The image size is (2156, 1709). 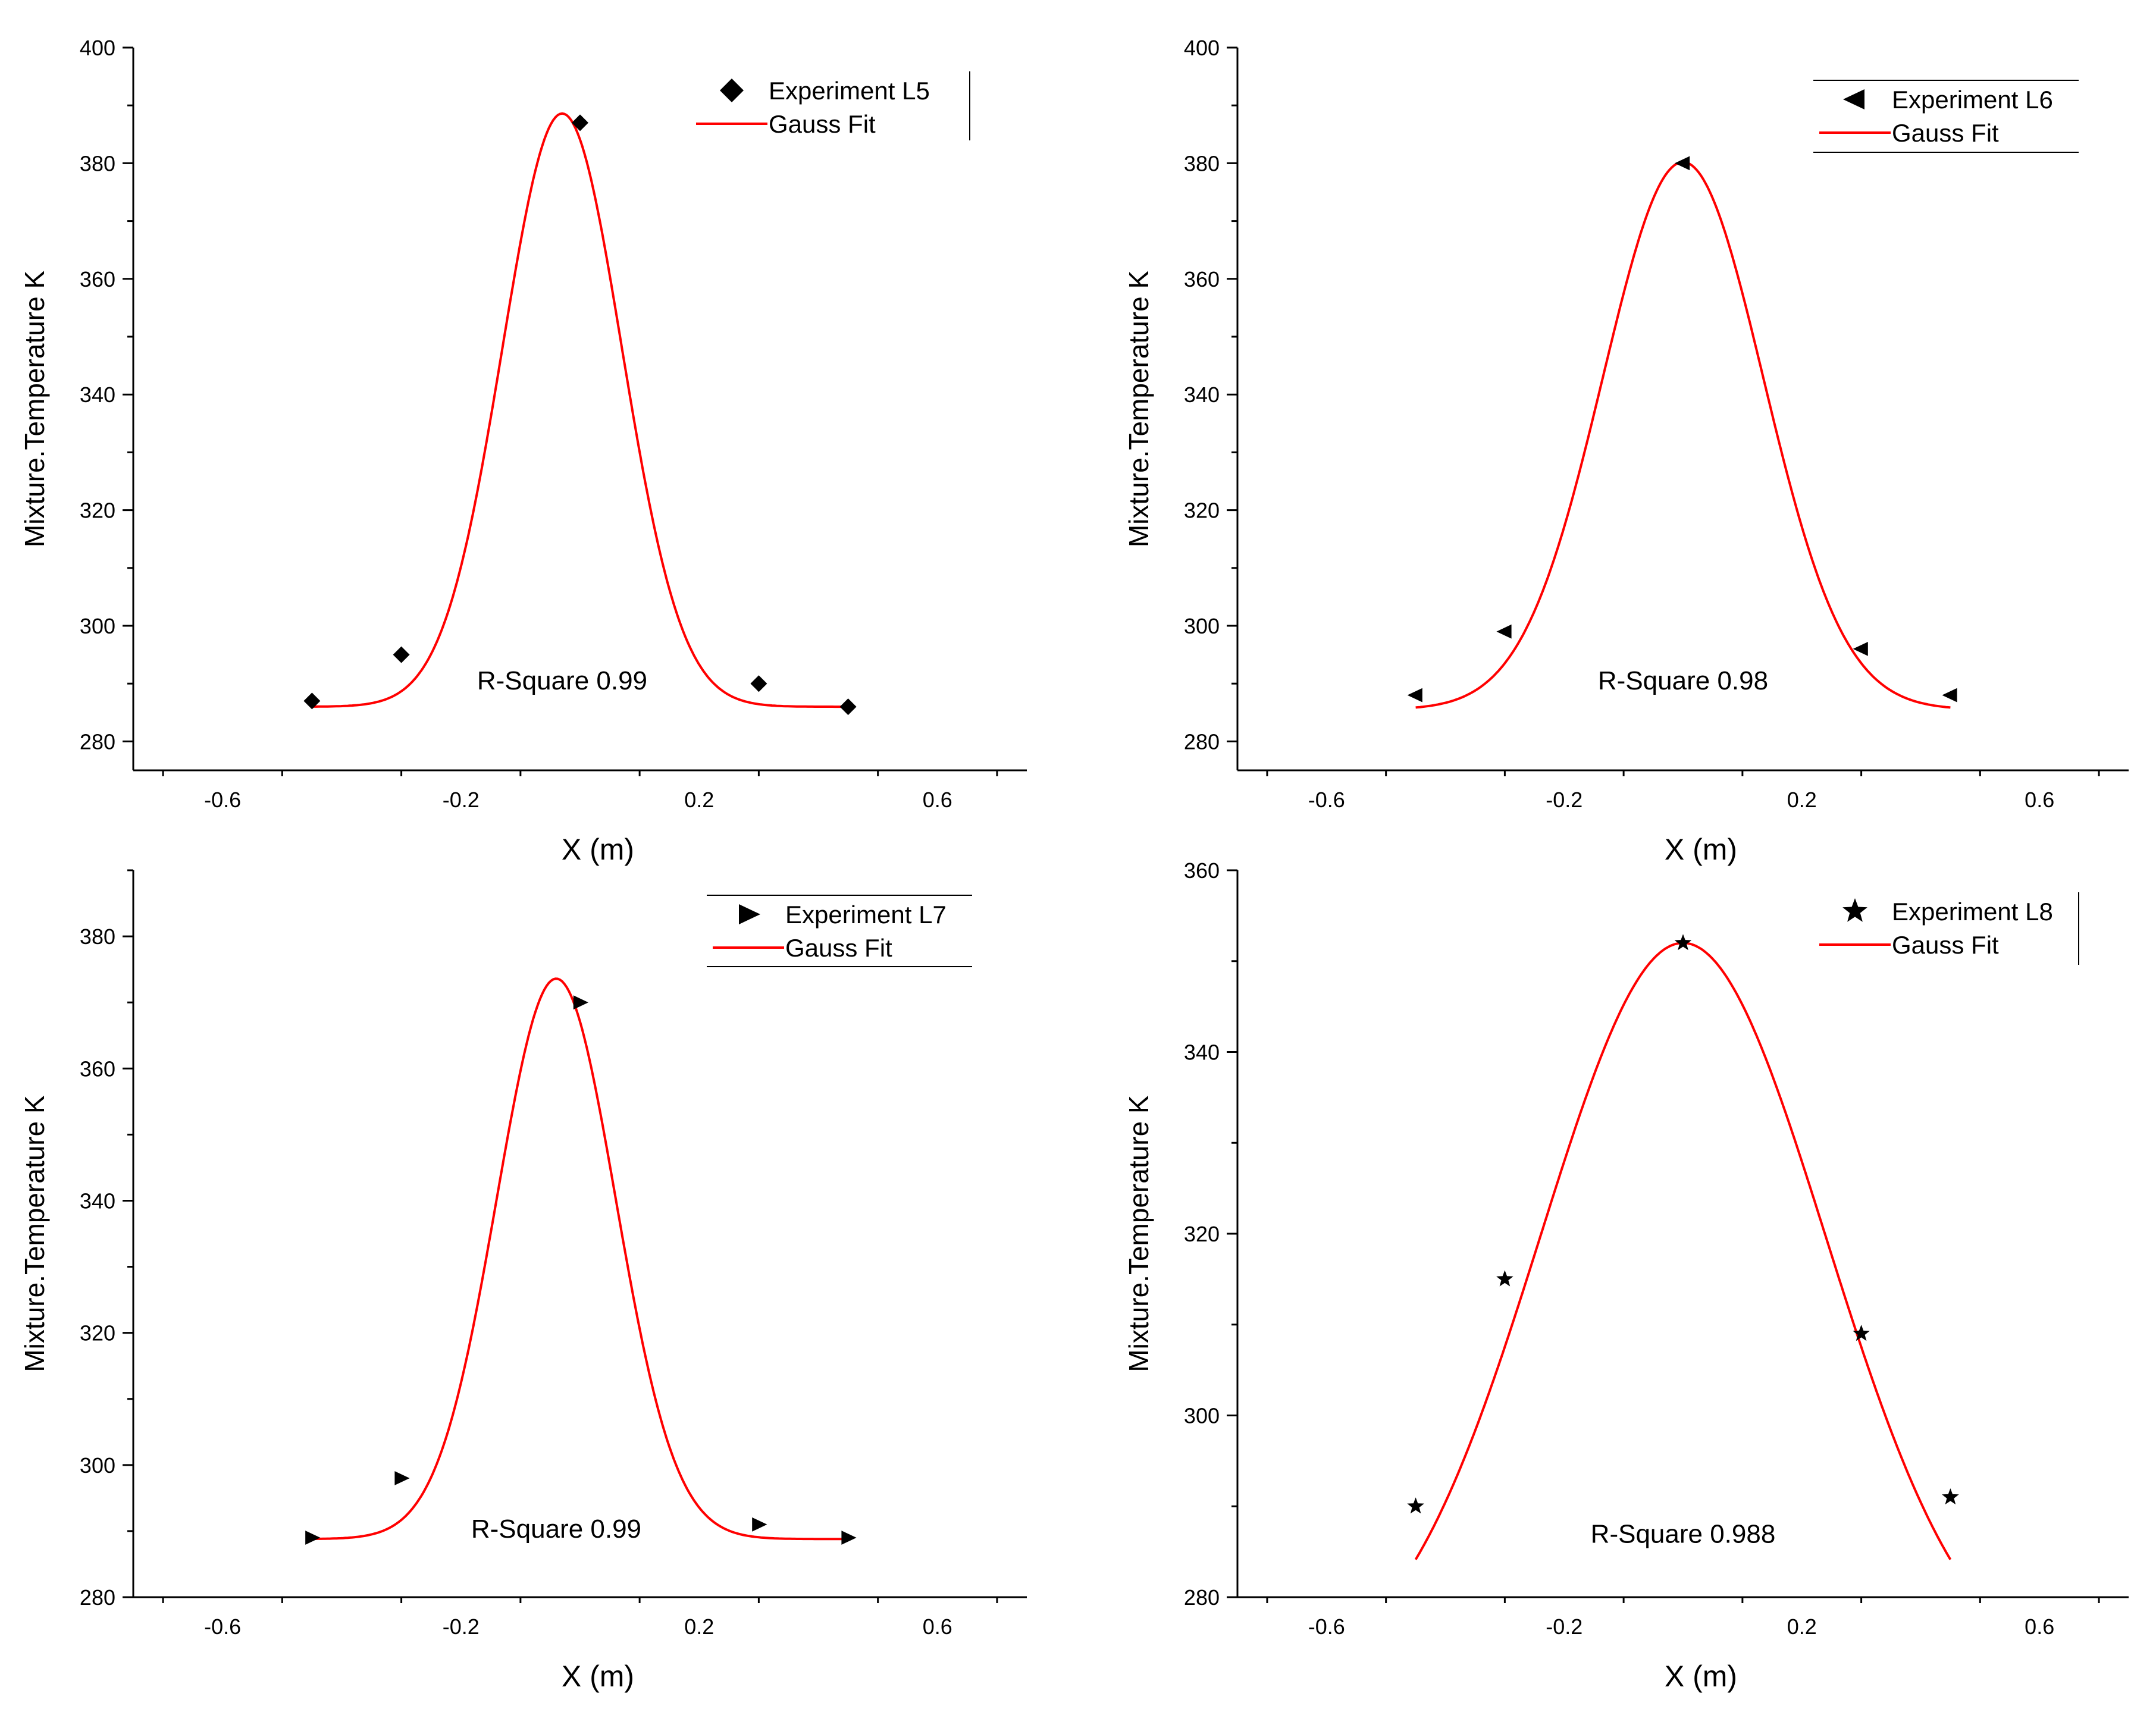 What do you see at coordinates (1946, 116) in the screenshot?
I see `legend: Experiment L6 Gauss Fit` at bounding box center [1946, 116].